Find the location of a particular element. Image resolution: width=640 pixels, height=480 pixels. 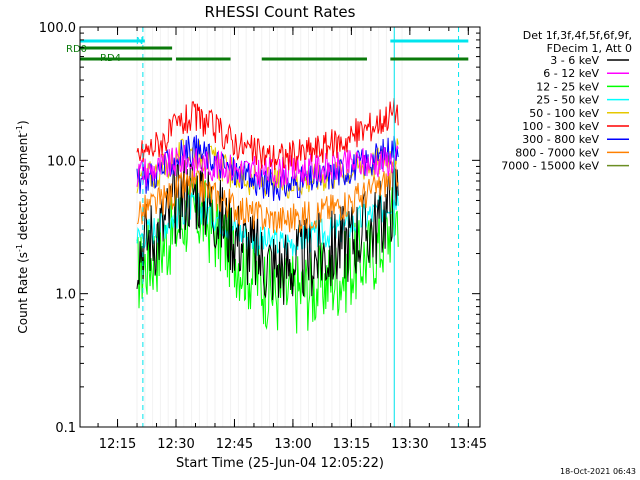

flag-label-RD0: RD0 is located at coordinates (76, 49).